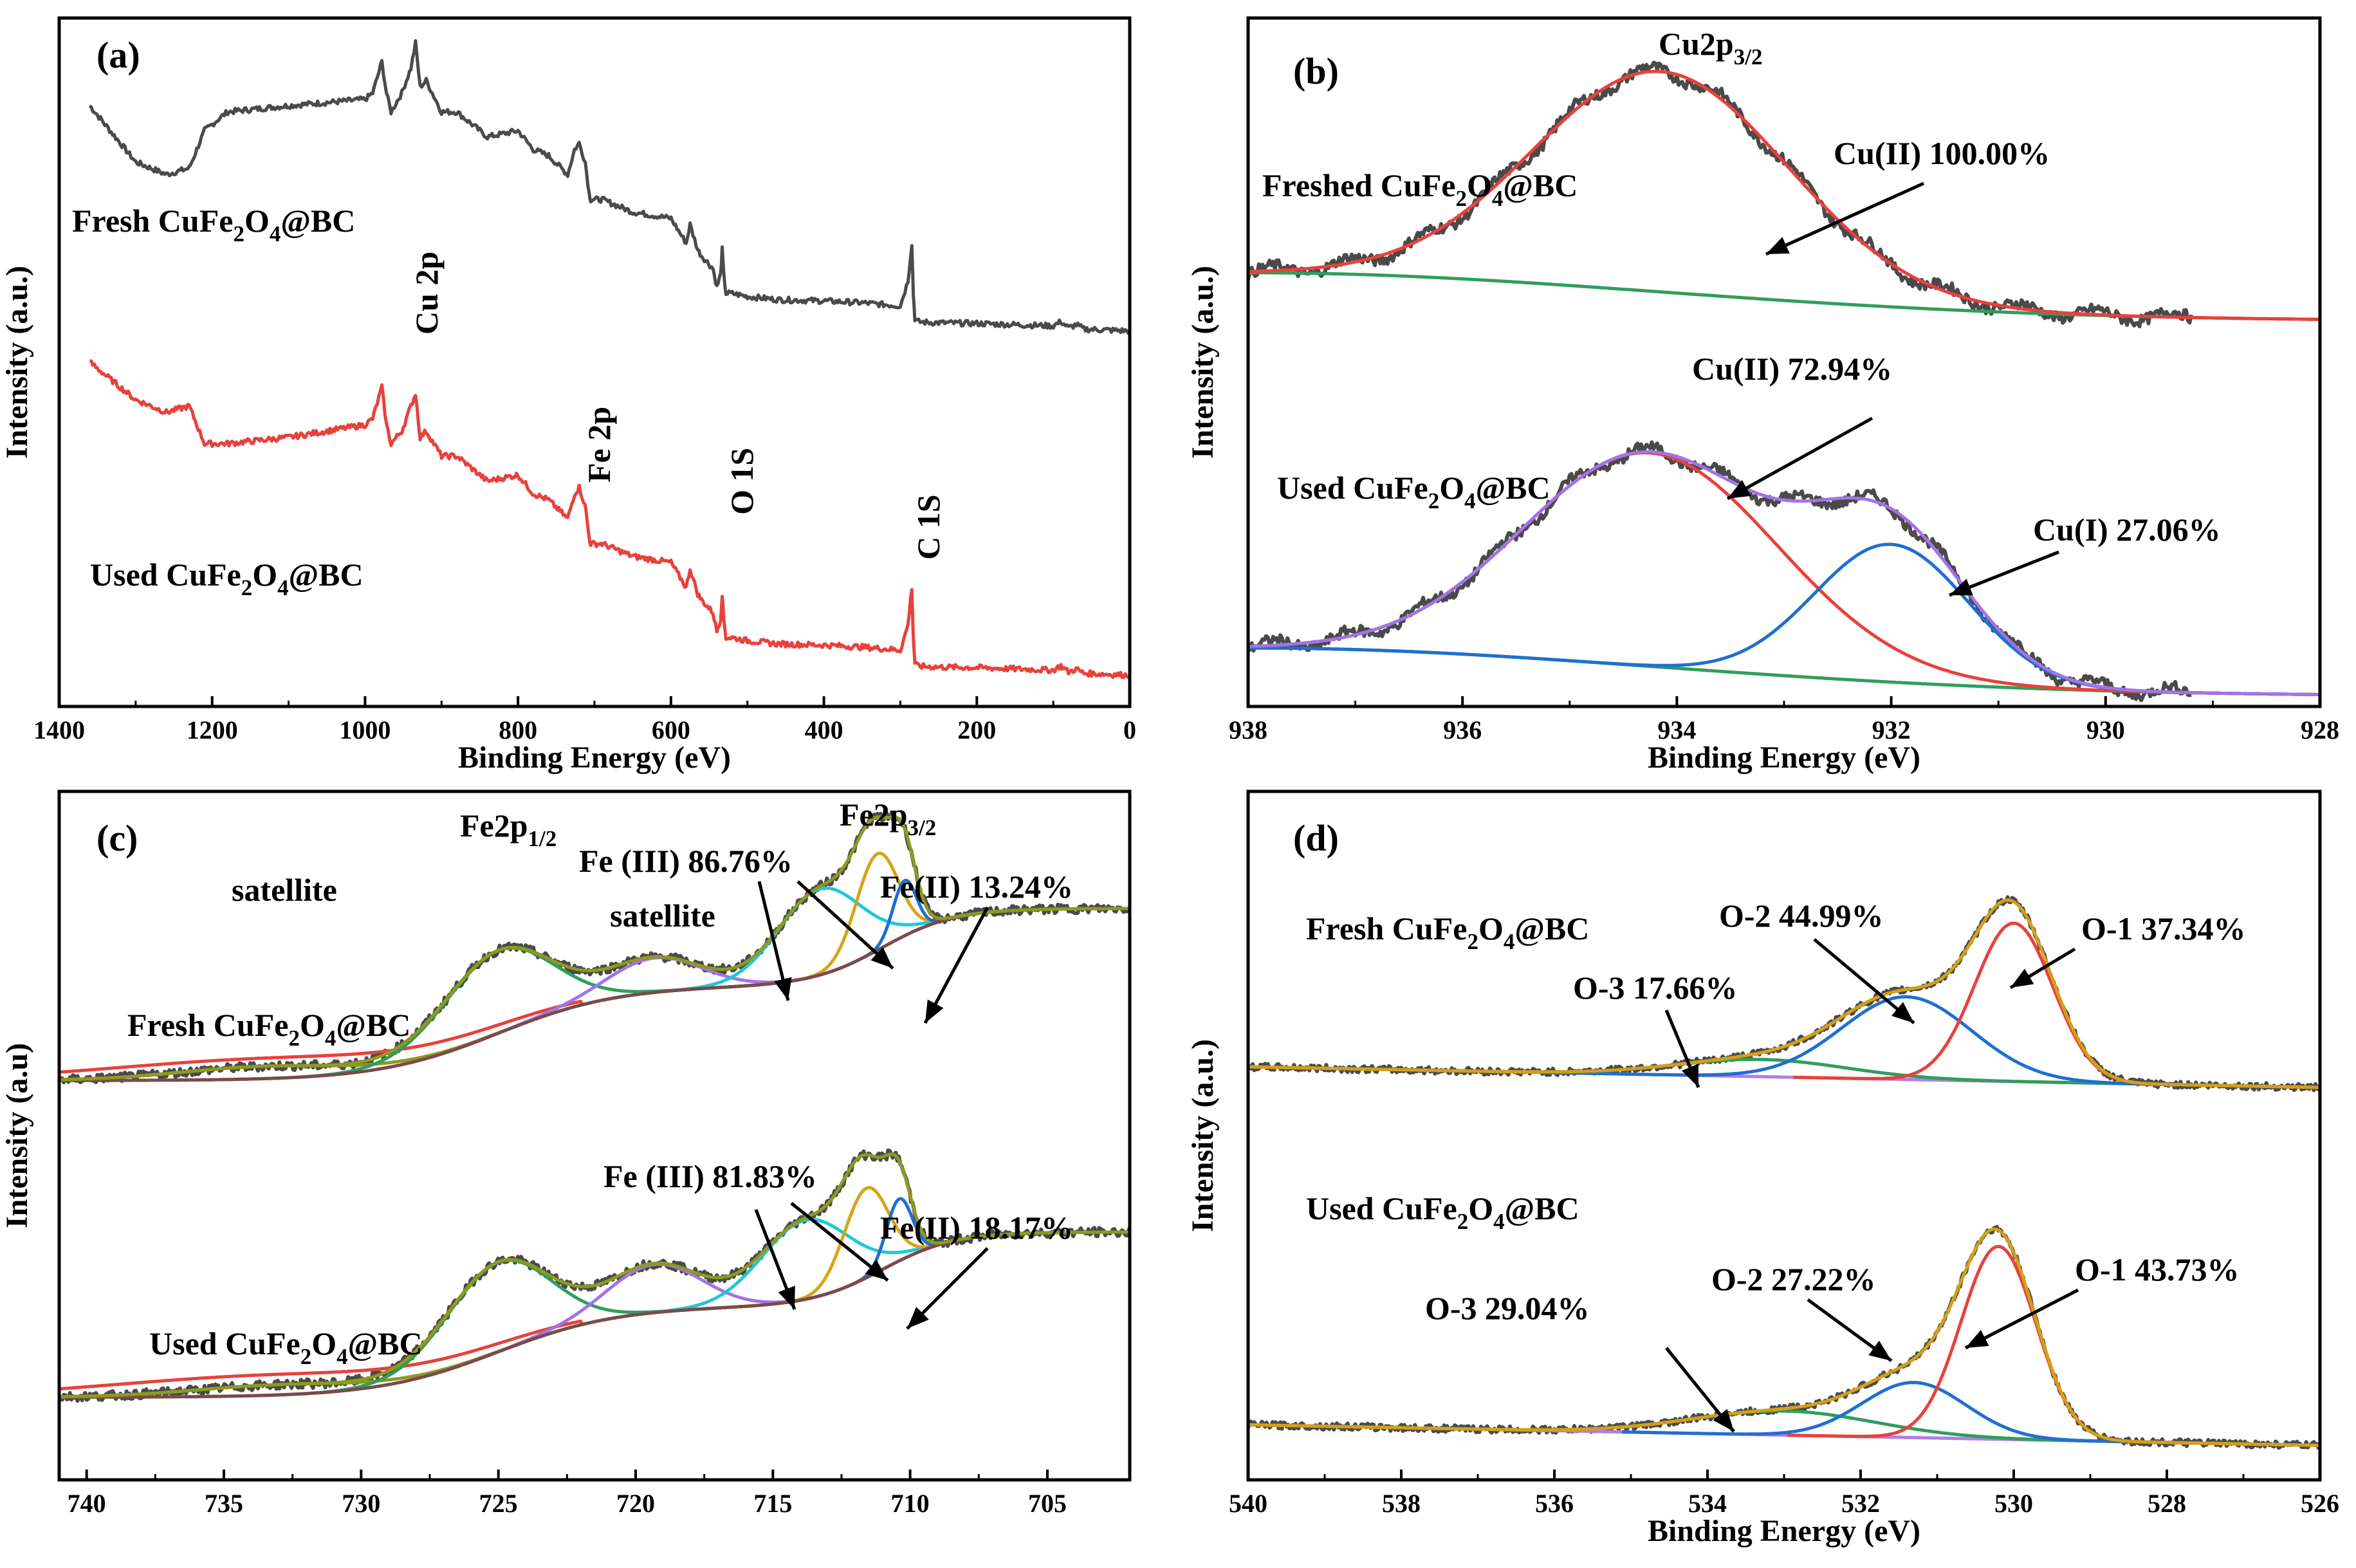 The width and height of the screenshot is (2356, 1568). What do you see at coordinates (1720, 195) in the screenshot?
I see `raw-data-fresh` at bounding box center [1720, 195].